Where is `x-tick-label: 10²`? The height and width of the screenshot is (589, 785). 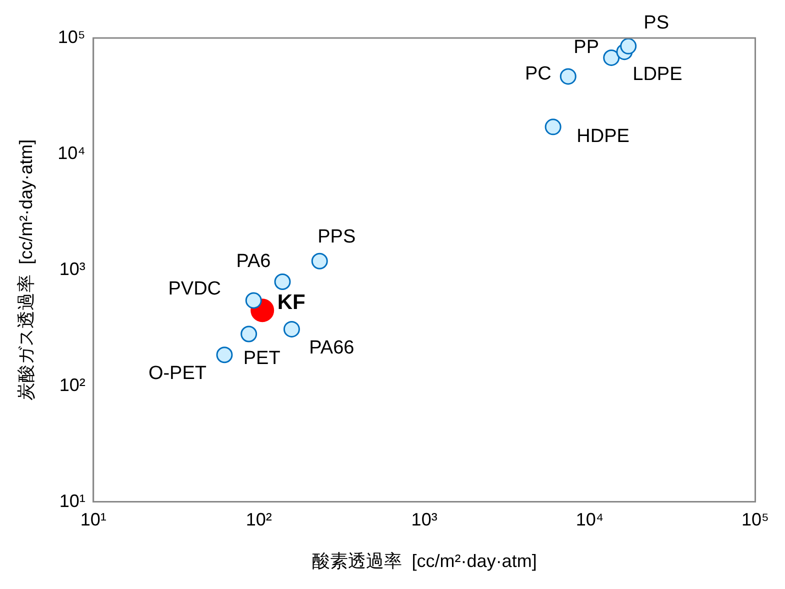 x-tick-label: 10² is located at coordinates (259, 520).